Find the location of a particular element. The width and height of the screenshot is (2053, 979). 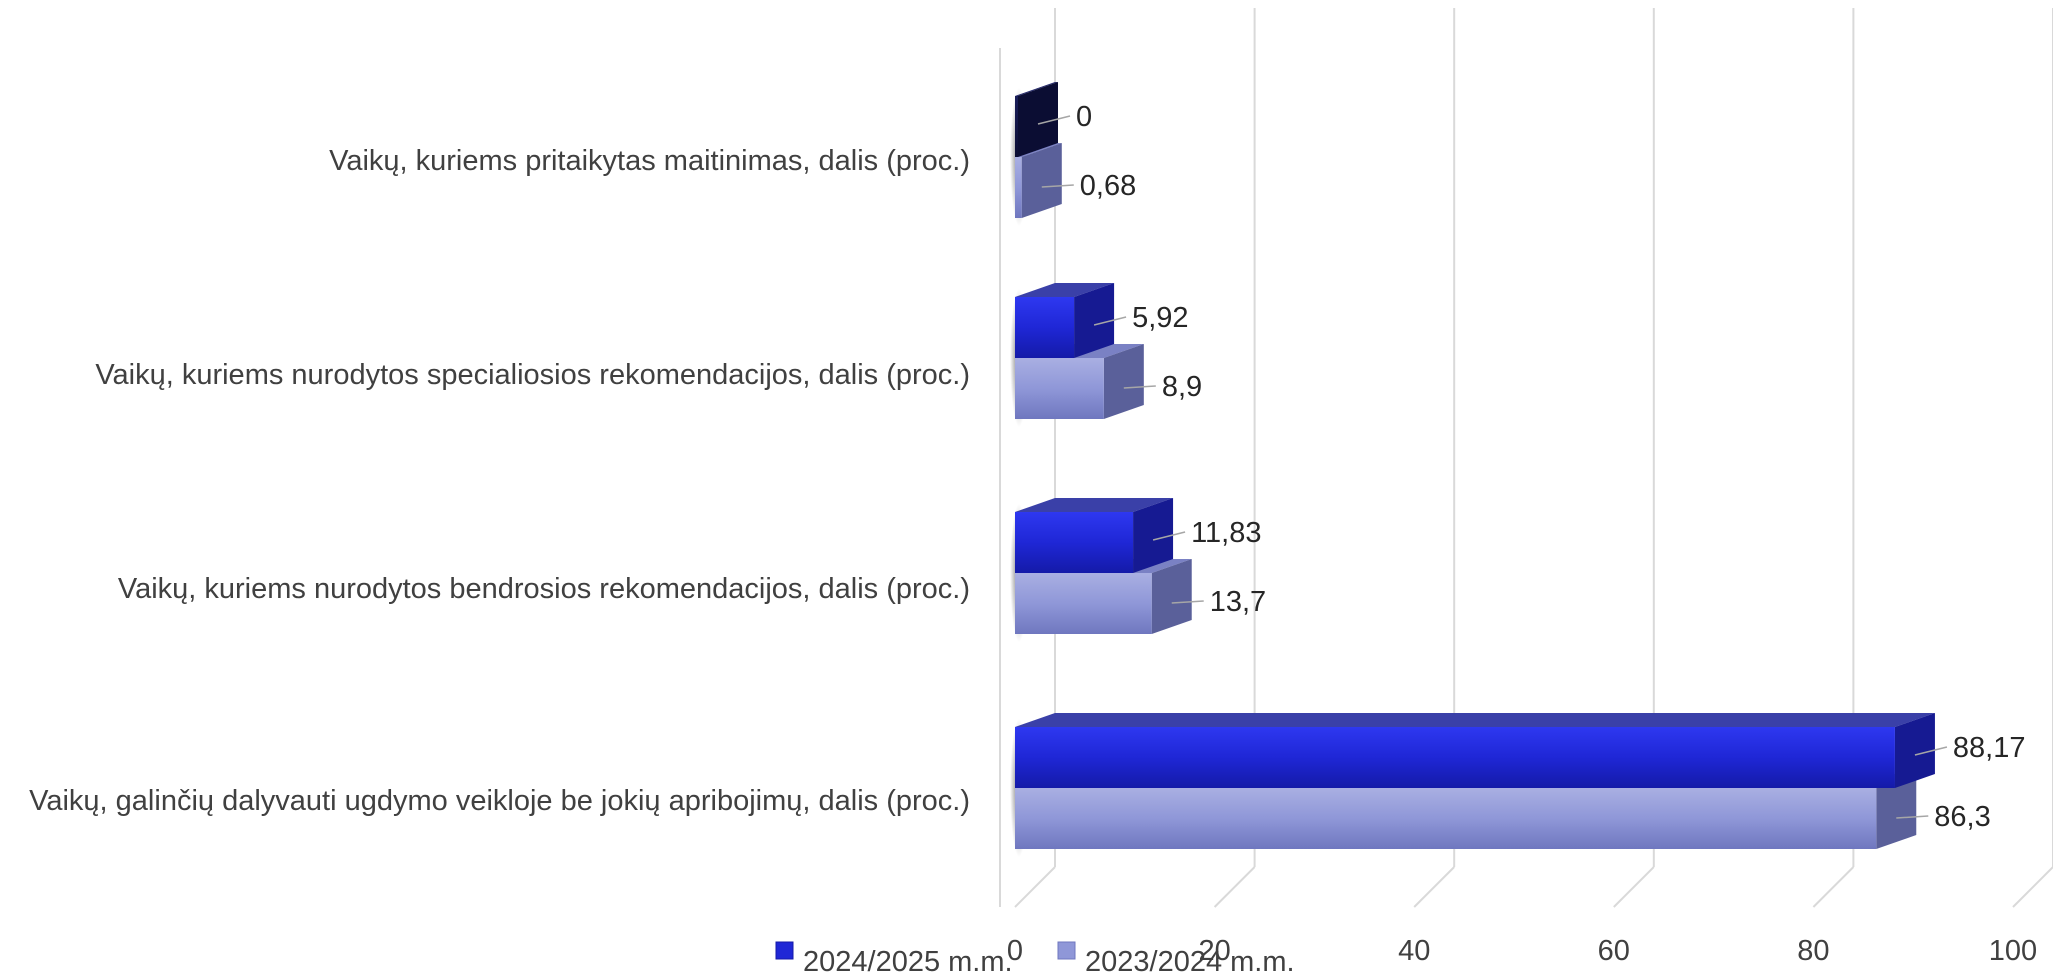

bar-s0-3-front is located at coordinates (1455, 757).